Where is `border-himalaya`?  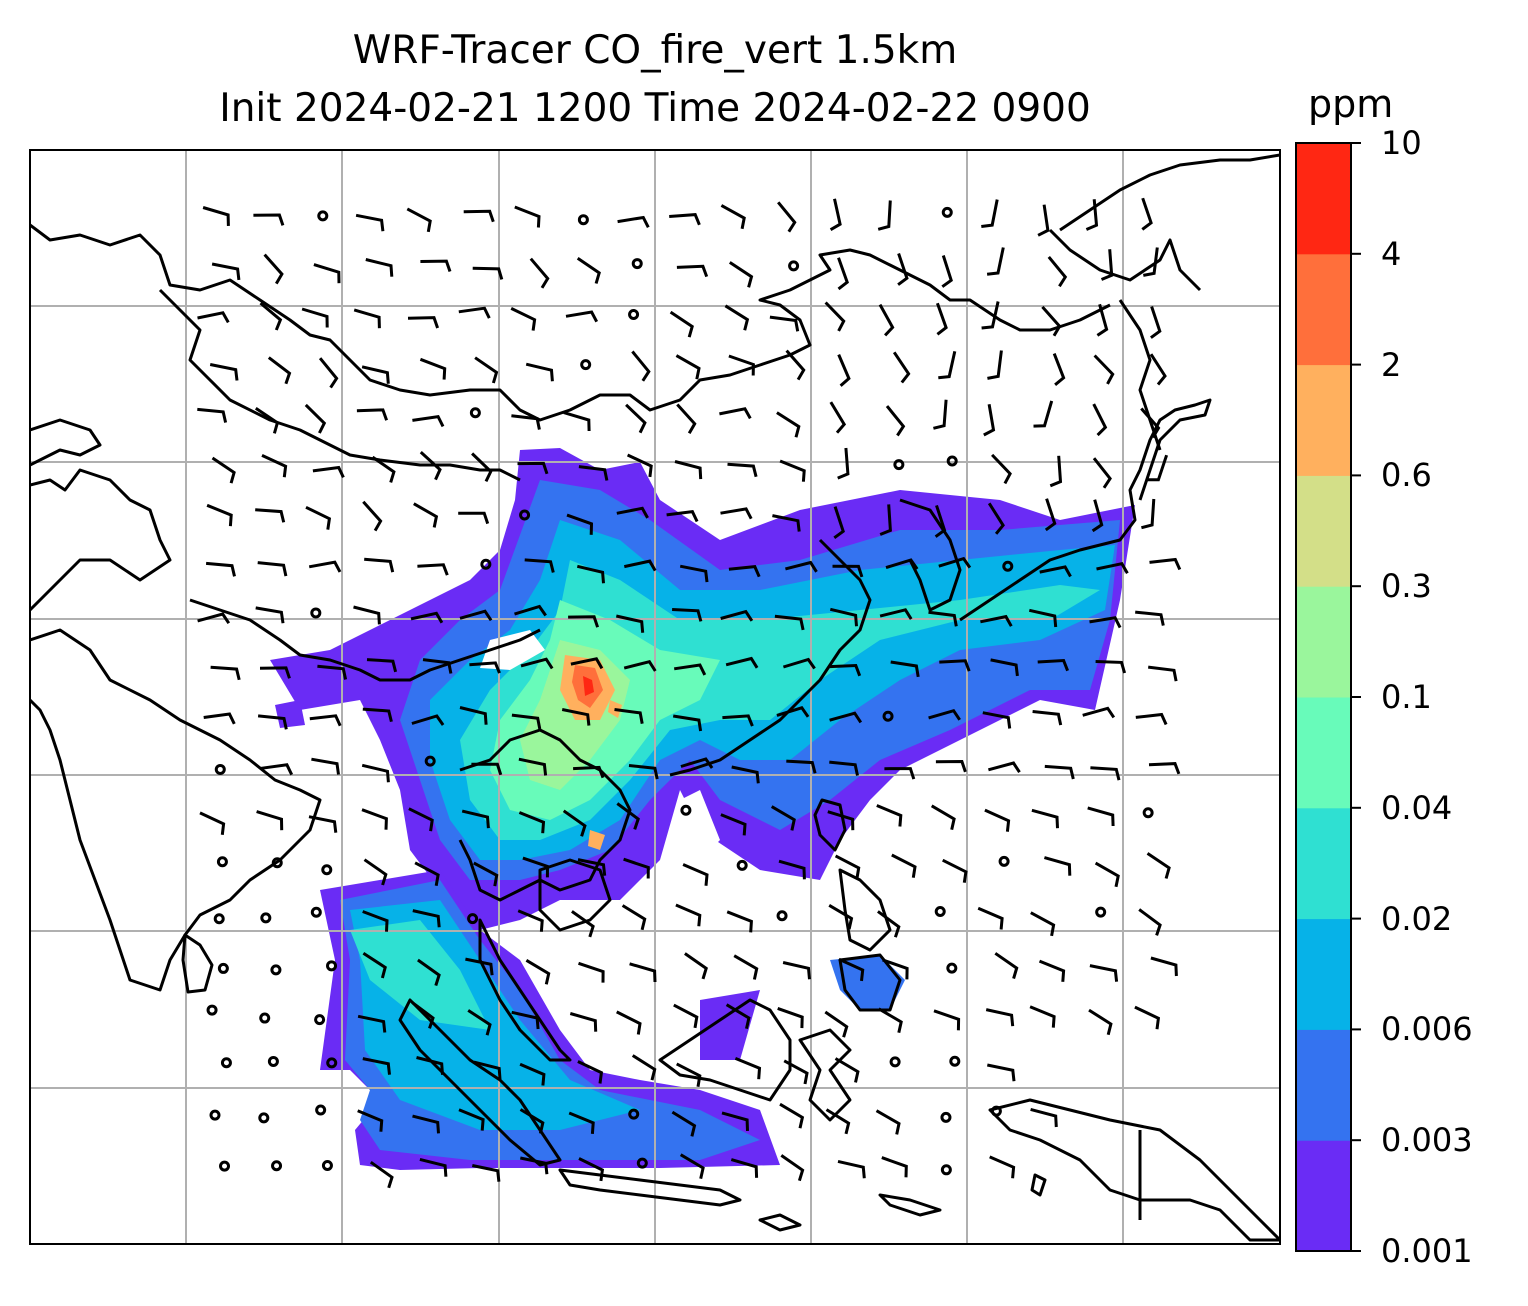 border-himalaya is located at coordinates (365, 640).